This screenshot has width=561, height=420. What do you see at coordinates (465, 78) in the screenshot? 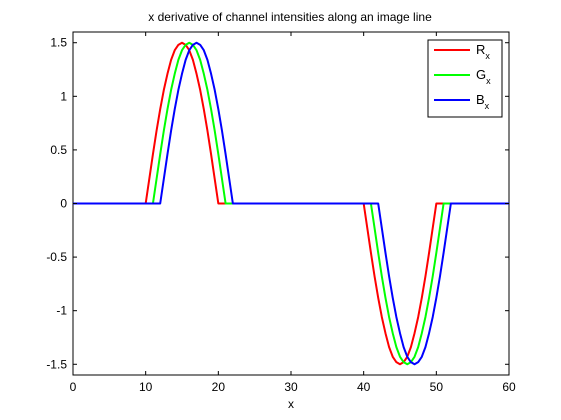
I see `legend-box` at bounding box center [465, 78].